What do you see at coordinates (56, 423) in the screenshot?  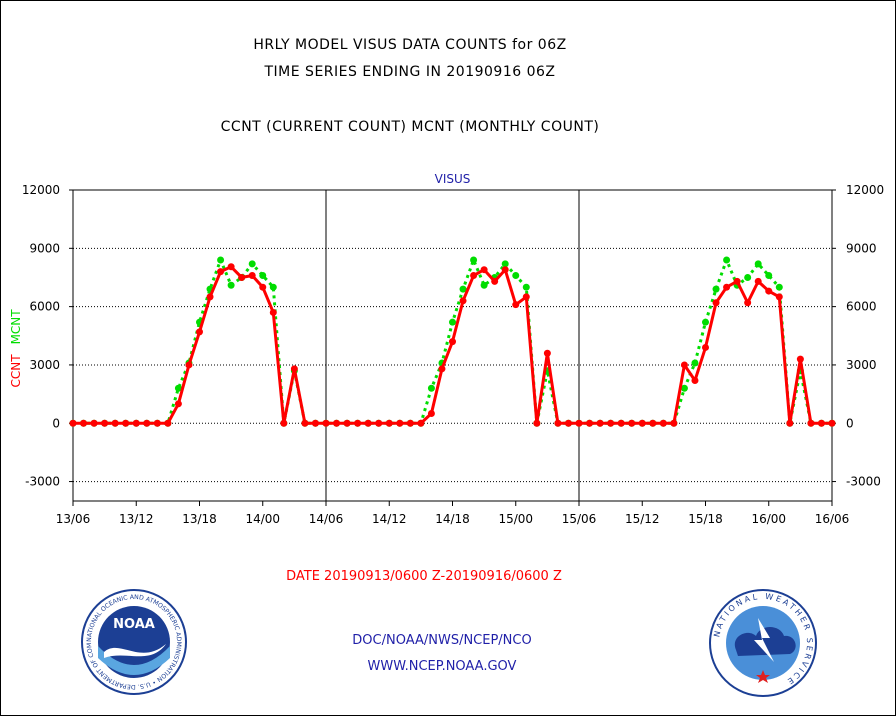 I see `ytick-left-label: 0` at bounding box center [56, 423].